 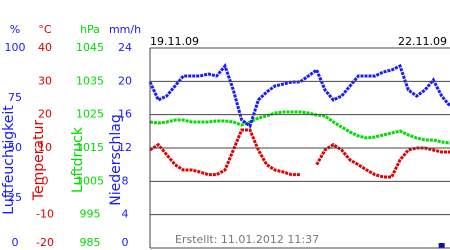 What do you see at coordinates (15, 197) in the screenshot?
I see `y-tick-label: 25` at bounding box center [15, 197].